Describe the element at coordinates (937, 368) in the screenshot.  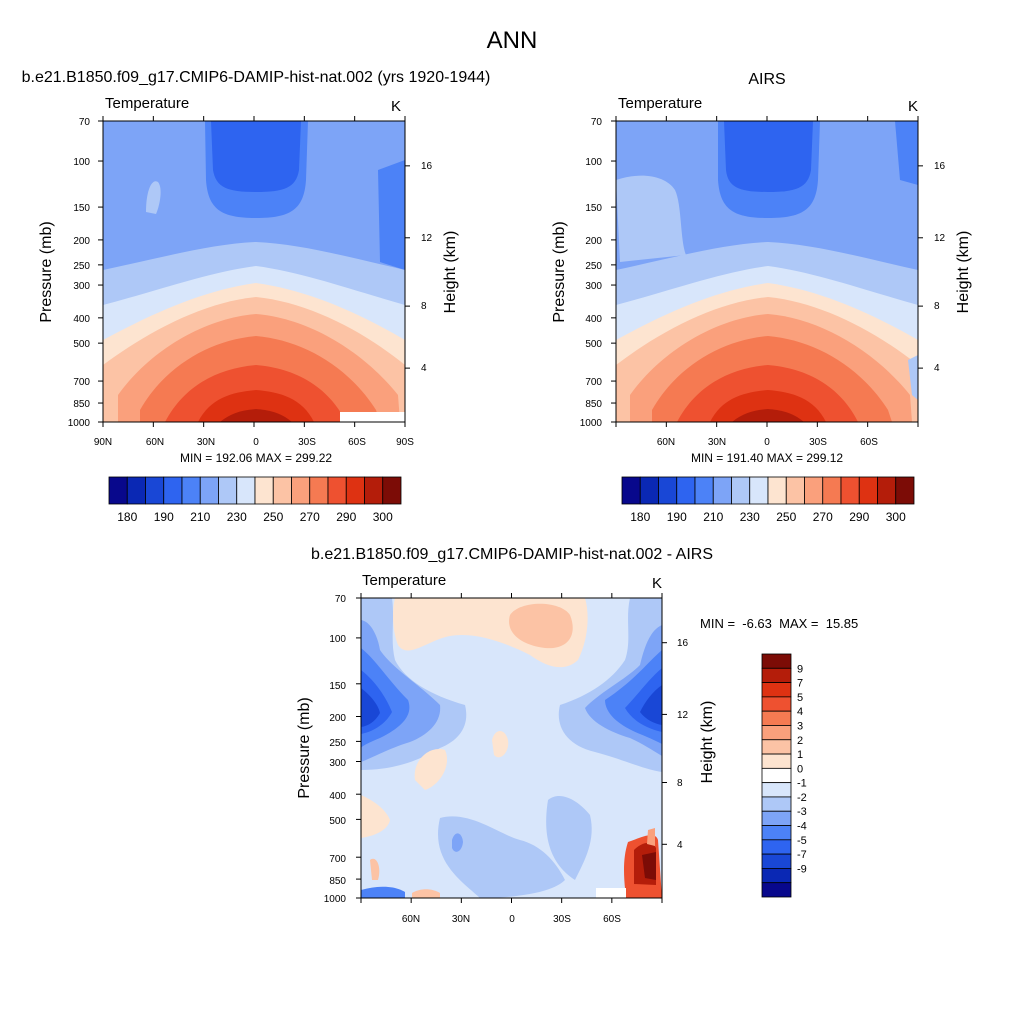
I see `y-tick-right: 4` at that location.